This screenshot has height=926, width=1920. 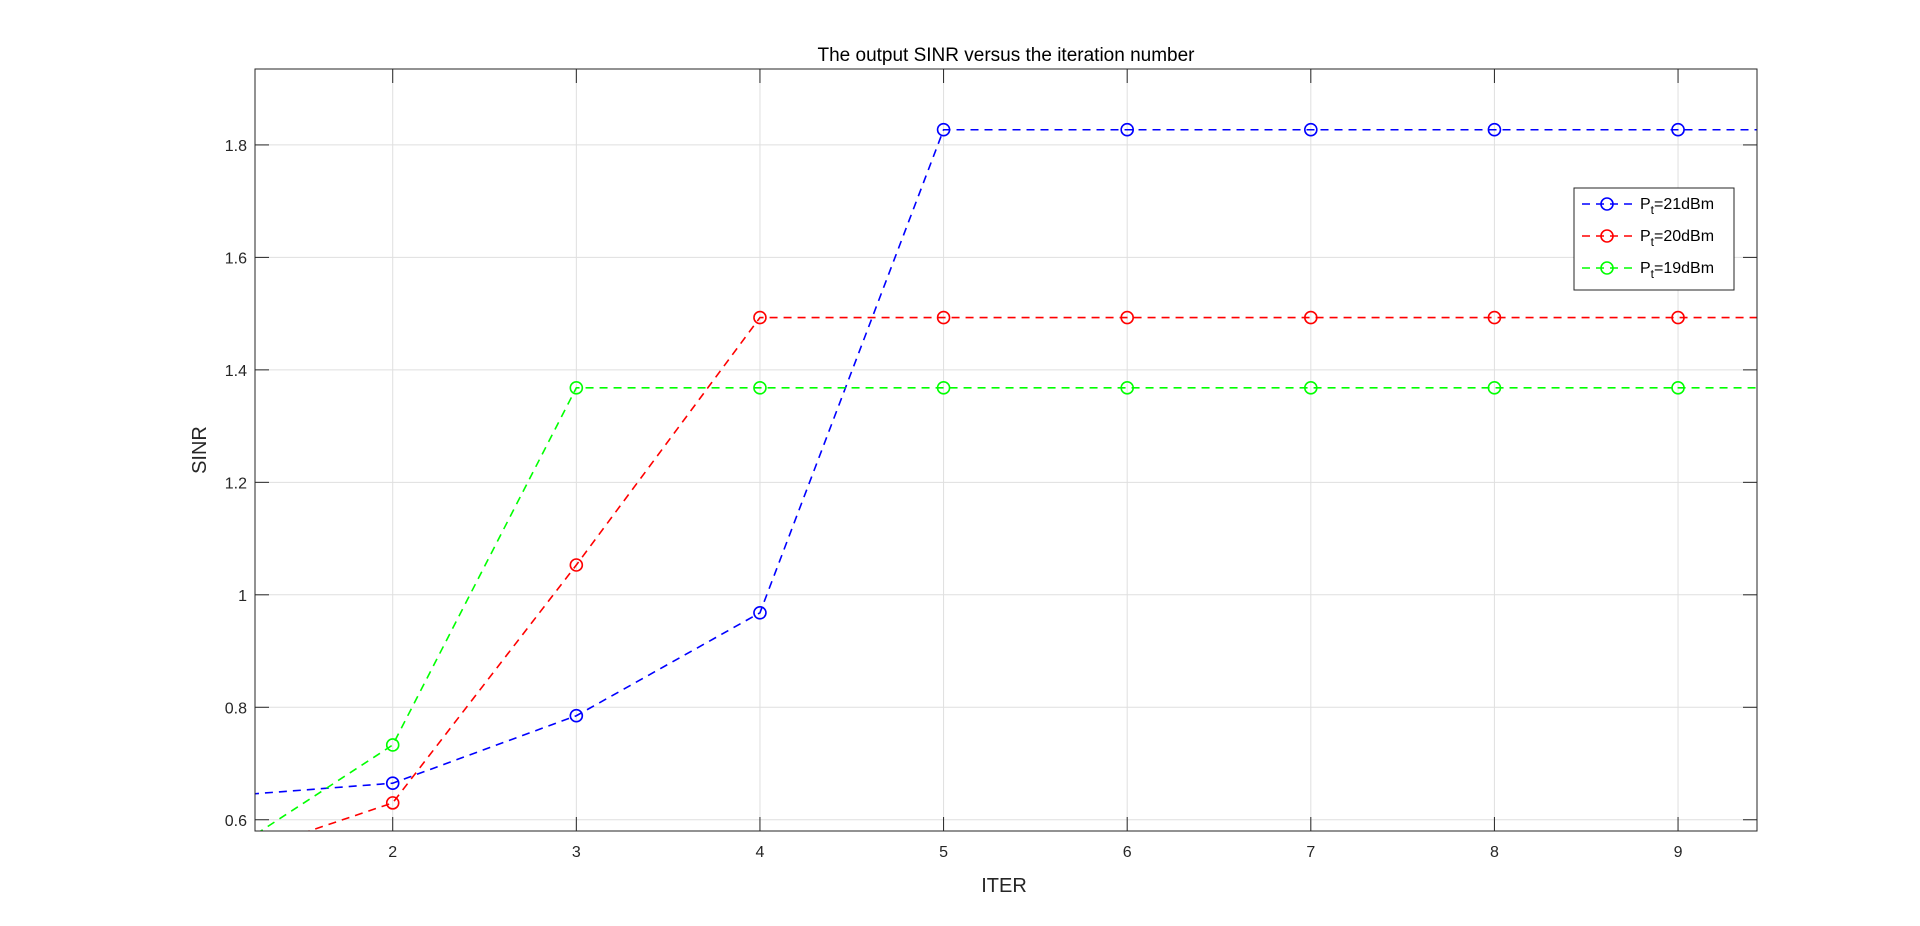 I want to click on x-tick-label: 4, so click(x=759, y=852).